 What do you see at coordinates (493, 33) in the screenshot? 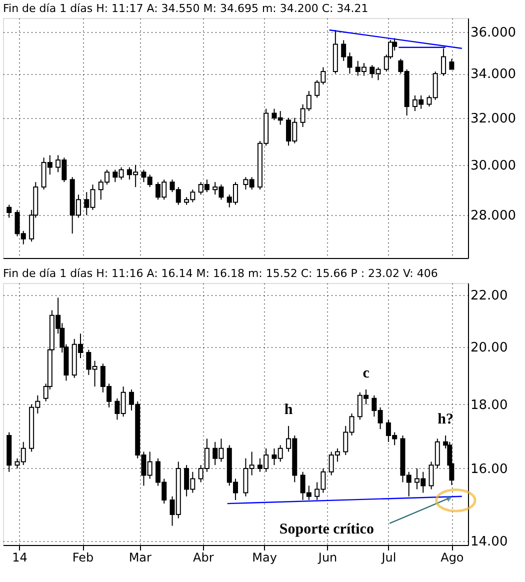
I see `y-tick-label: 36.000` at bounding box center [493, 33].